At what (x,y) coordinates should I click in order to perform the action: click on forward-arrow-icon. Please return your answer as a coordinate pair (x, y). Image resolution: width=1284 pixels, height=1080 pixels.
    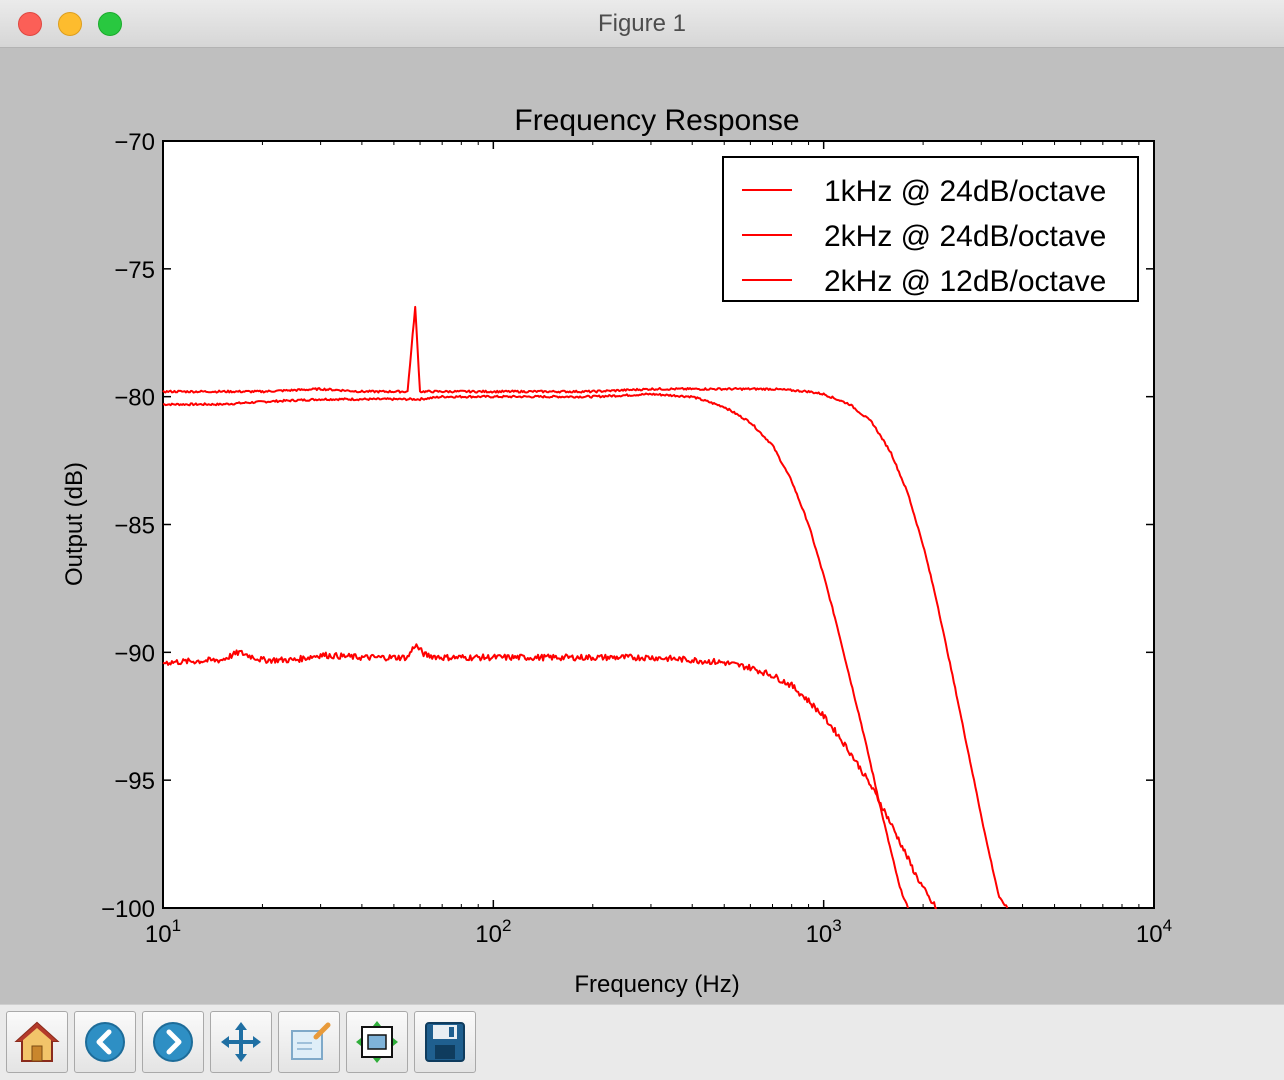
    Looking at the image, I should click on (173, 1042).